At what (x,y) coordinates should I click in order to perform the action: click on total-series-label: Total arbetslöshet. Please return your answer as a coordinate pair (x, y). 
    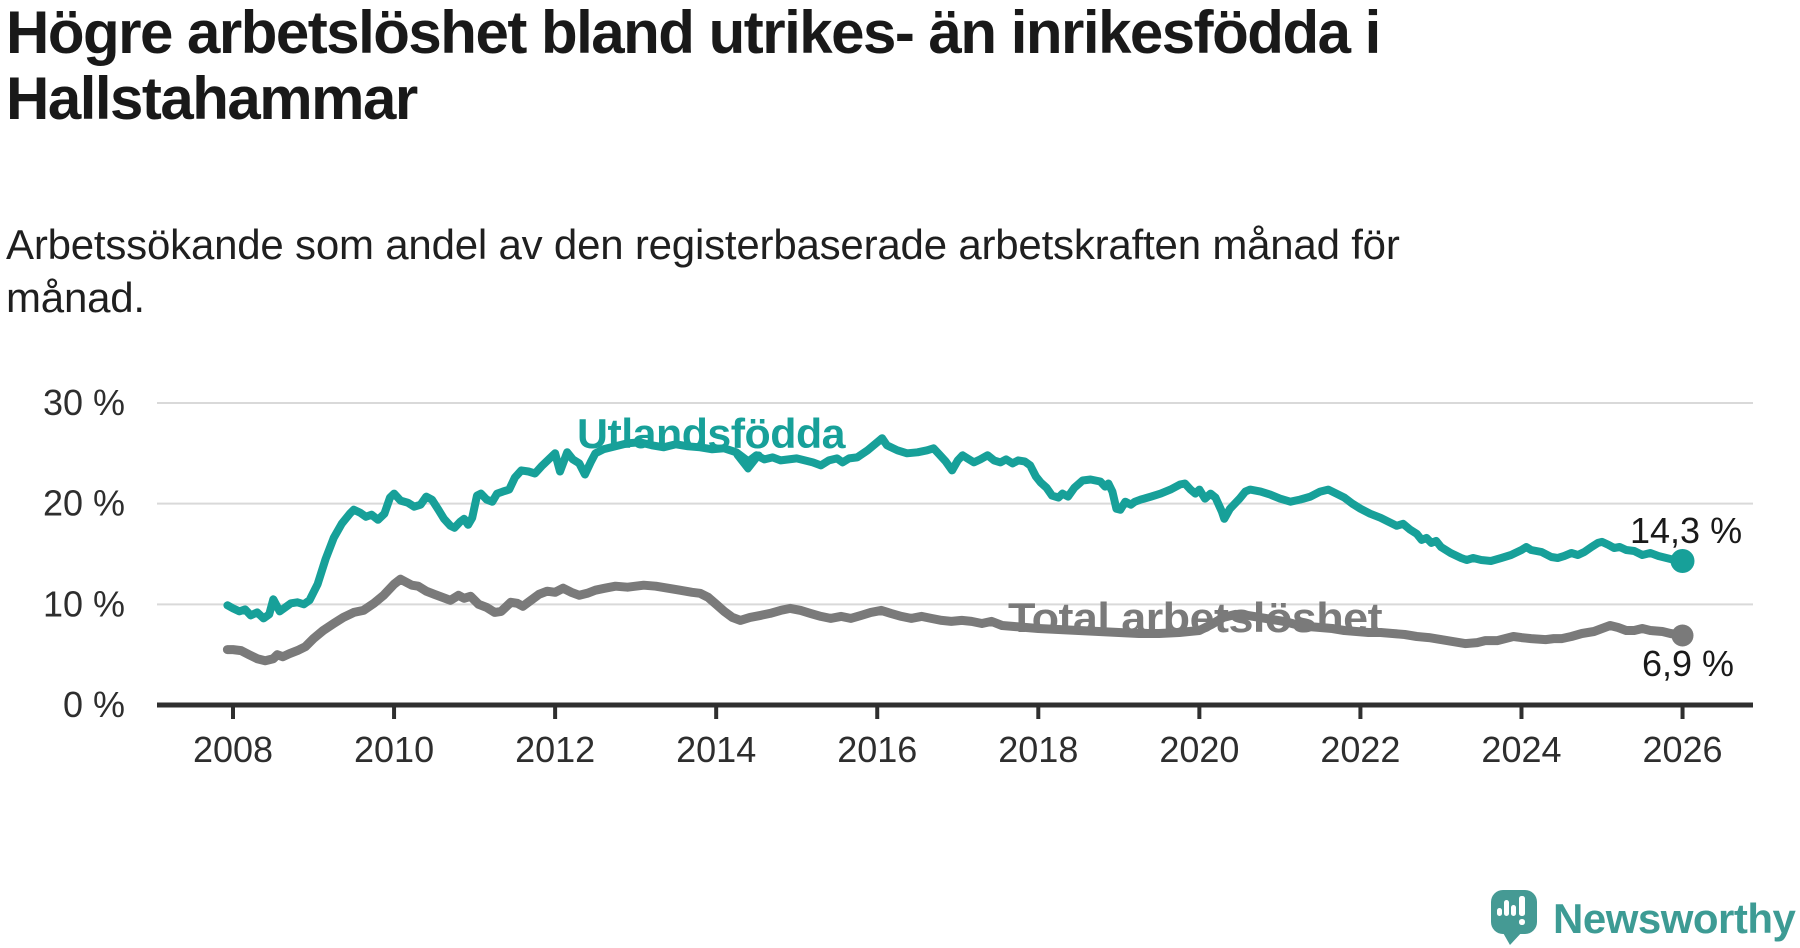
    Looking at the image, I should click on (1195, 617).